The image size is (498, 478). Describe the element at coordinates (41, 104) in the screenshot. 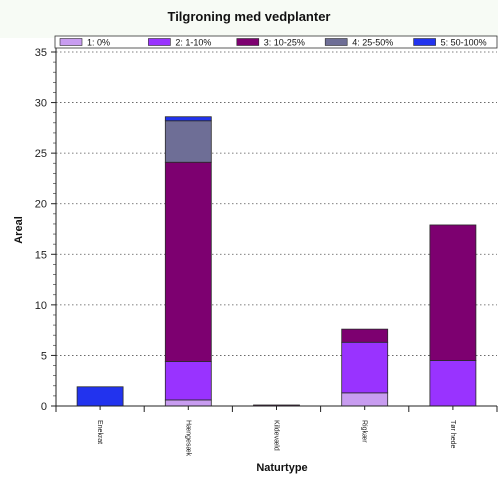

I see `y-tick-label: 30` at that location.